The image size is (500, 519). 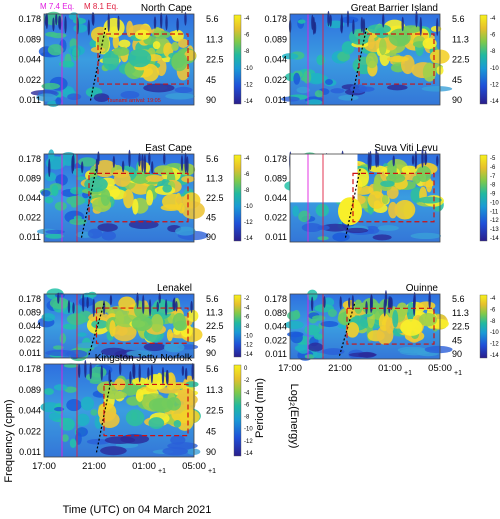 I want to click on x-tick-label: 01:00, so click(x=144, y=466).